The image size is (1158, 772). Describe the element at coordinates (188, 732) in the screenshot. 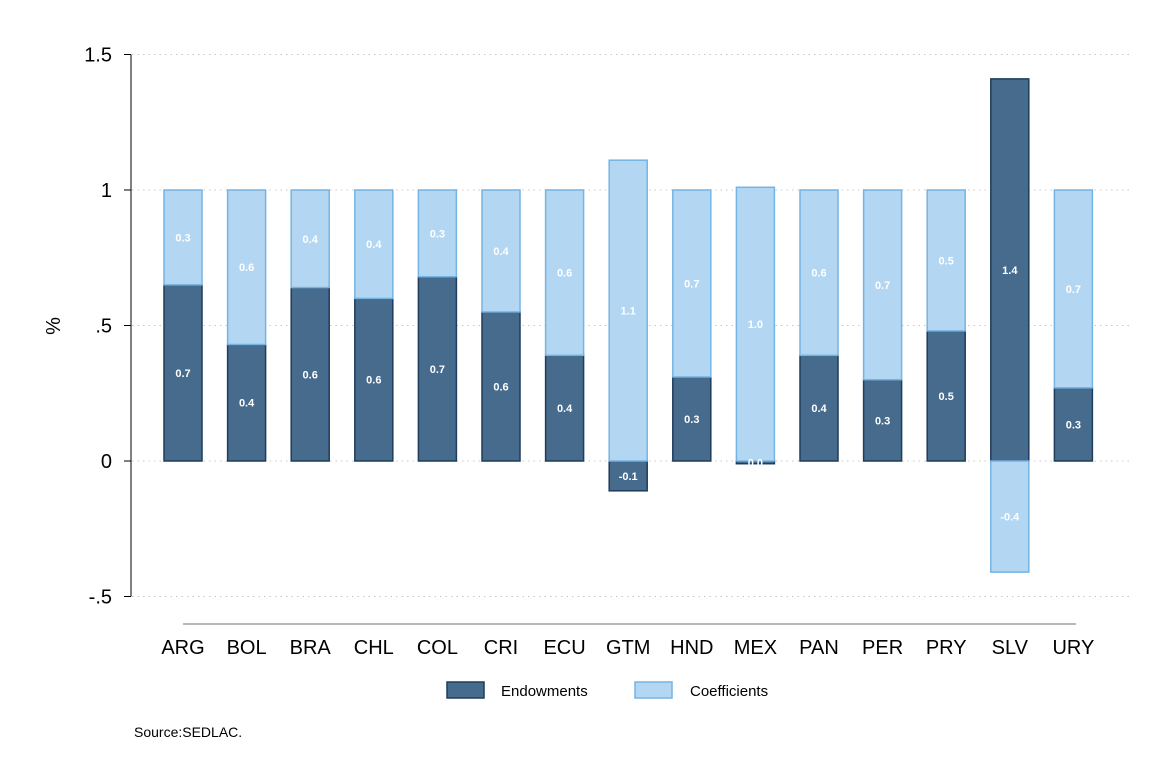

I see `source-note: Source:SEDLAC.` at that location.